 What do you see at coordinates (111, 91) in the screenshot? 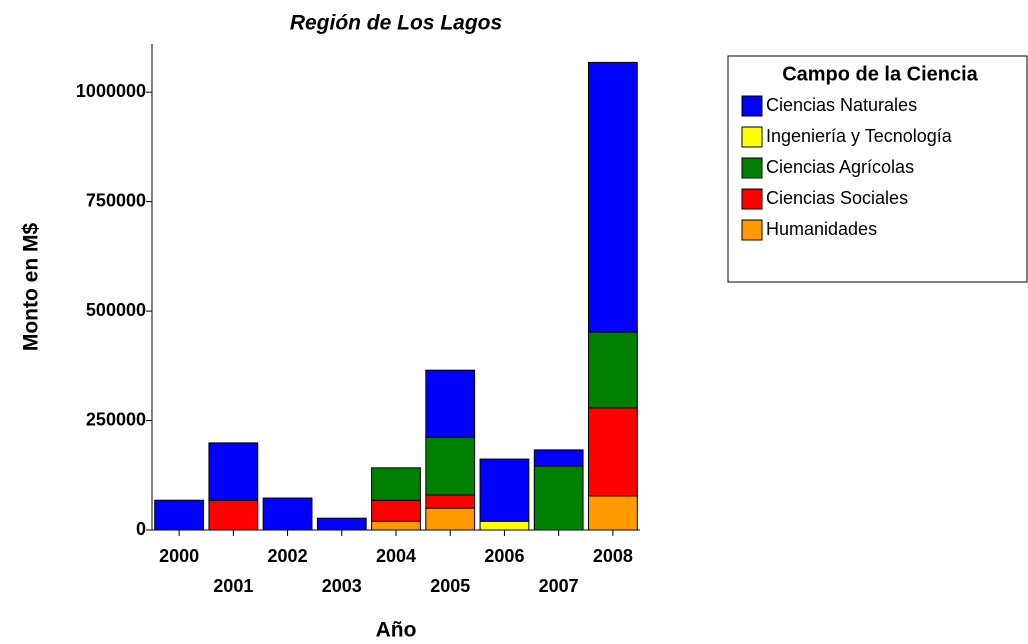
I see `y-tick-label: 1000000` at bounding box center [111, 91].